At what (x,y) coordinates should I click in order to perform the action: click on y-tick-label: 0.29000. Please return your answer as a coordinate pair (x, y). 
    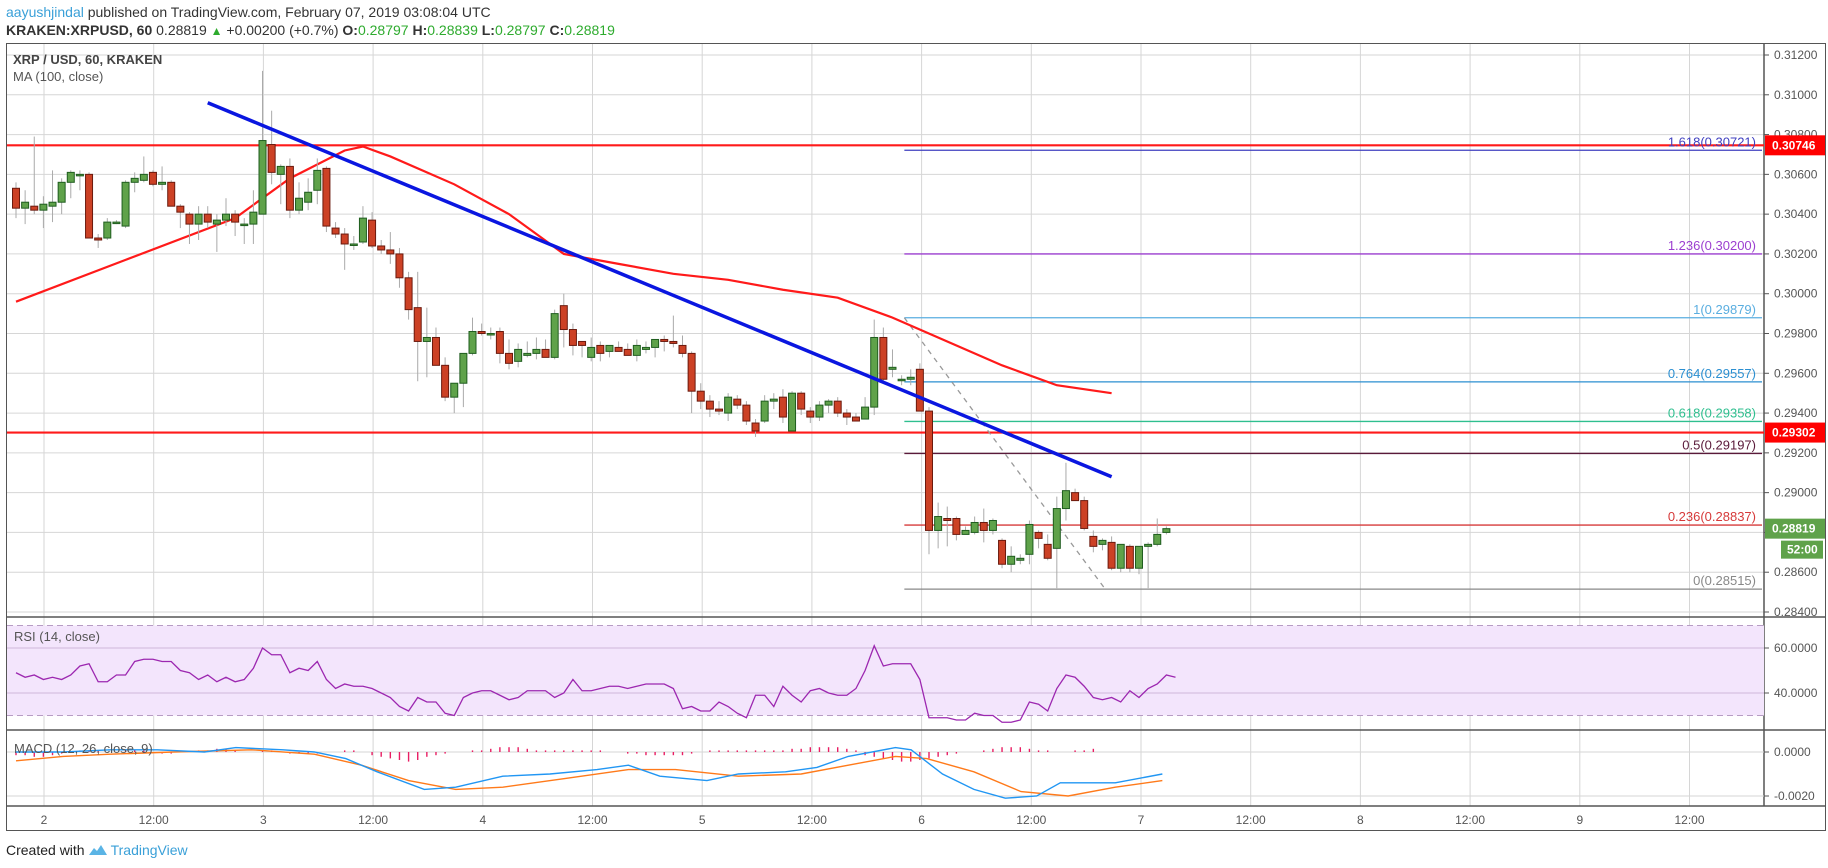
    Looking at the image, I should click on (1796, 493).